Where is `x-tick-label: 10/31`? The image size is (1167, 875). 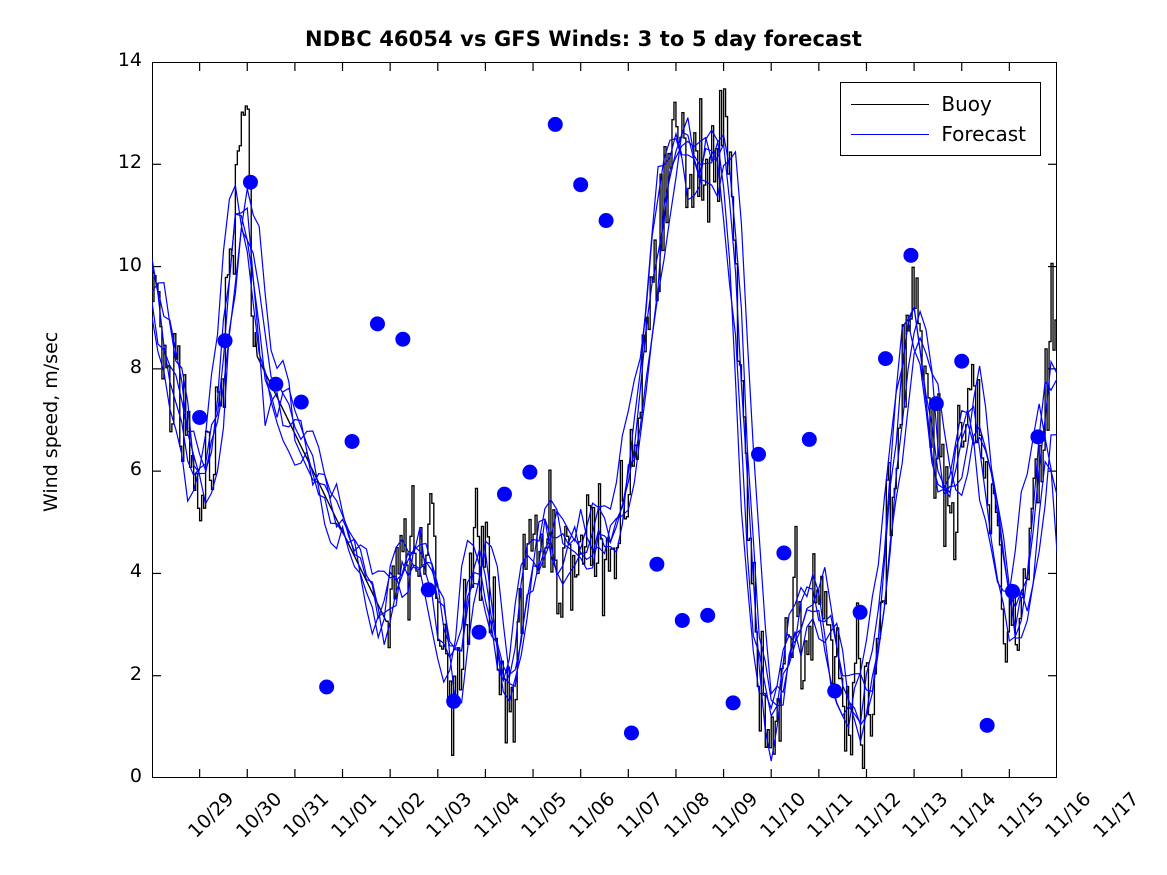
x-tick-label: 10/31 is located at coordinates (306, 815).